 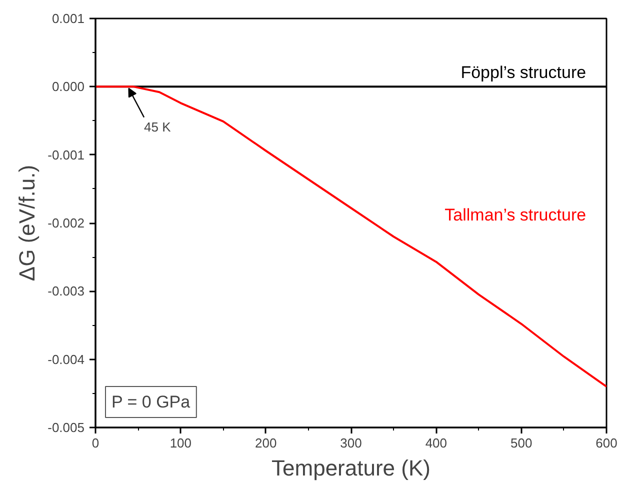 What do you see at coordinates (66, 427) in the screenshot?
I see `y-tick-label: -0.005` at bounding box center [66, 427].